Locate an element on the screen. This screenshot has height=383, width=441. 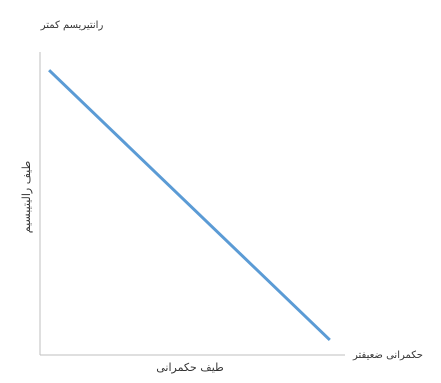
y-axis-end-label: رانتيريسم كمتر is located at coordinates (72, 25).